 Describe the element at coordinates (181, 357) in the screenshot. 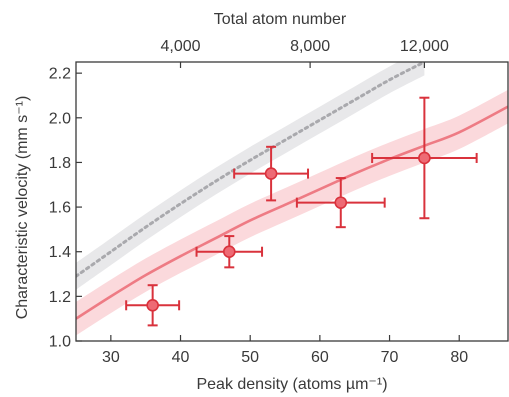

I see `x-tick-label: 40` at that location.